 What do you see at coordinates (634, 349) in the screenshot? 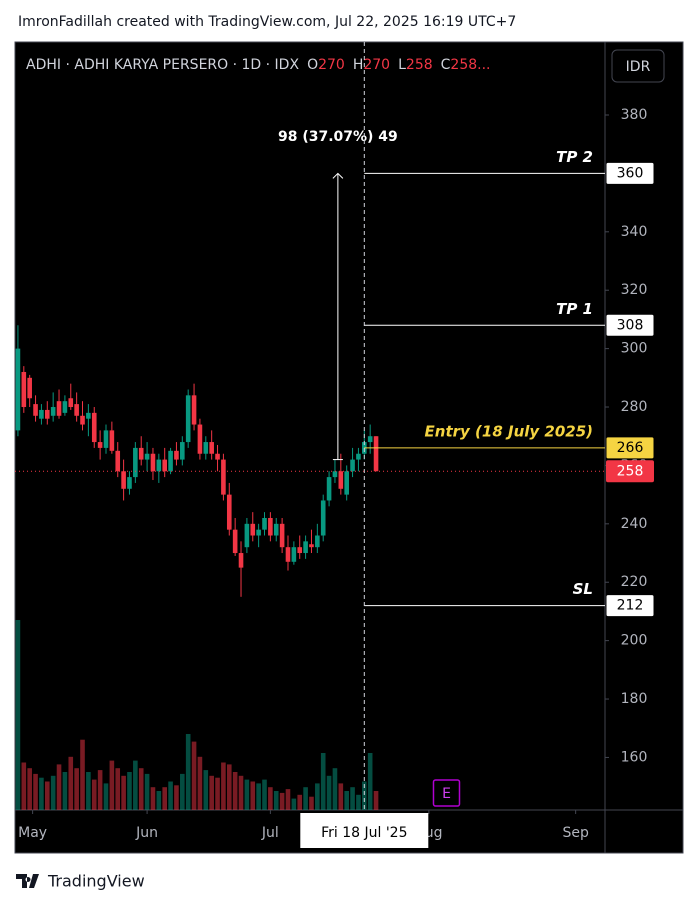
I see `y-tick-label: 300` at bounding box center [634, 349].